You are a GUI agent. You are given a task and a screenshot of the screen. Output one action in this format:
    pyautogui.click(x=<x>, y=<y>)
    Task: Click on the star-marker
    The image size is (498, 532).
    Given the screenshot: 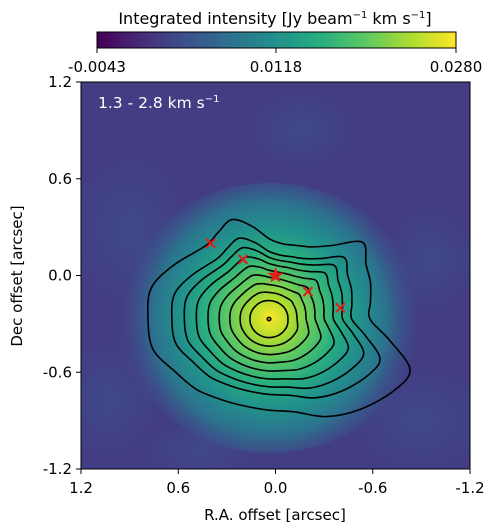 What is the action you would take?
    pyautogui.click(x=275, y=275)
    